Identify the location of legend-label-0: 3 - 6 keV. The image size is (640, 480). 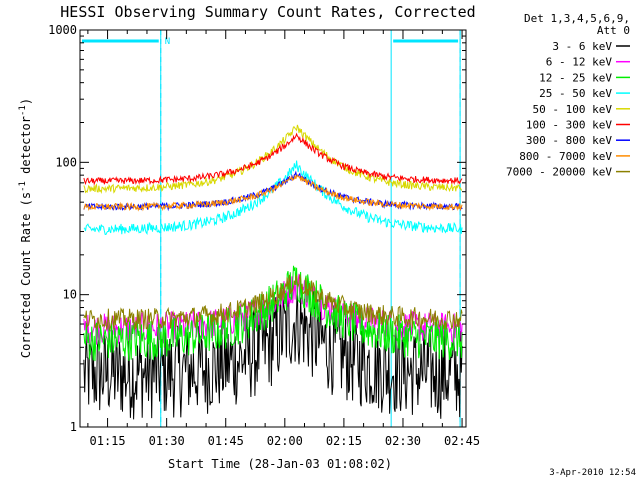
(582, 46).